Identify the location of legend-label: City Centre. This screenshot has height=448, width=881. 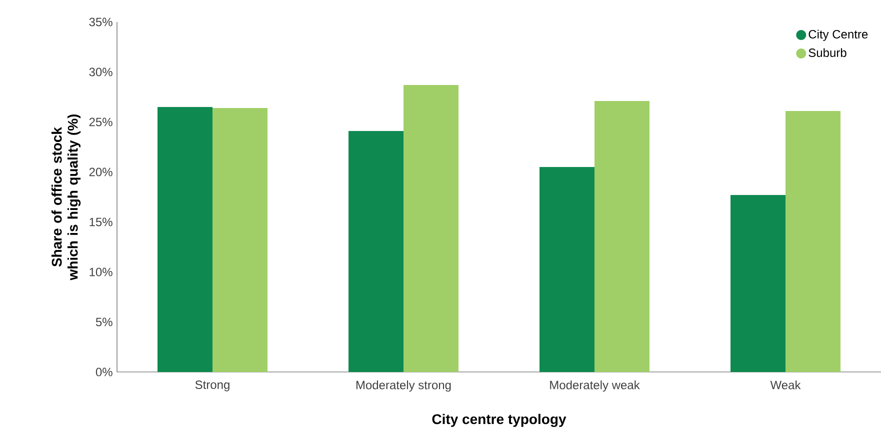
(838, 35).